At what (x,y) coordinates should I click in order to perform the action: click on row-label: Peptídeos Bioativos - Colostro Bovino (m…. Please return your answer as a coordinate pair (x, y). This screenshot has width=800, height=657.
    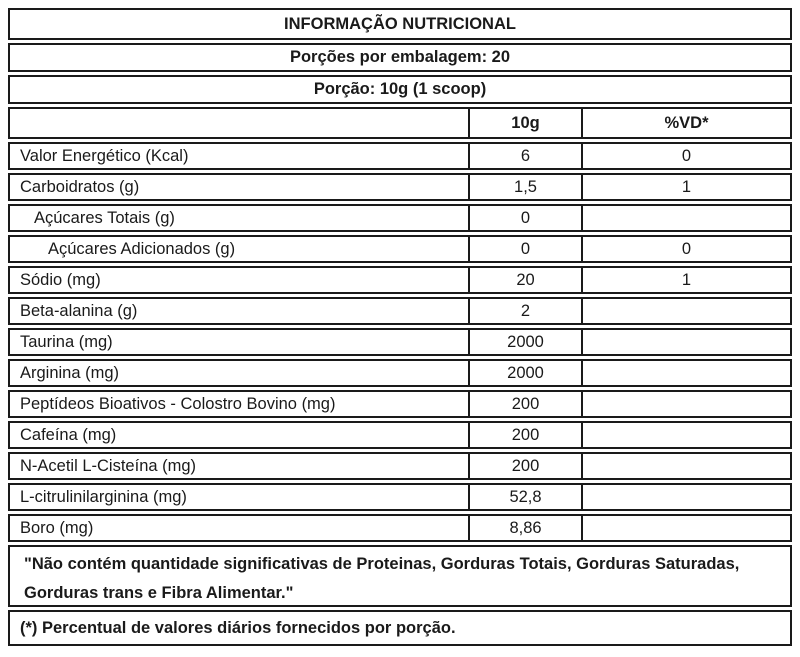
    Looking at the image, I should click on (178, 403).